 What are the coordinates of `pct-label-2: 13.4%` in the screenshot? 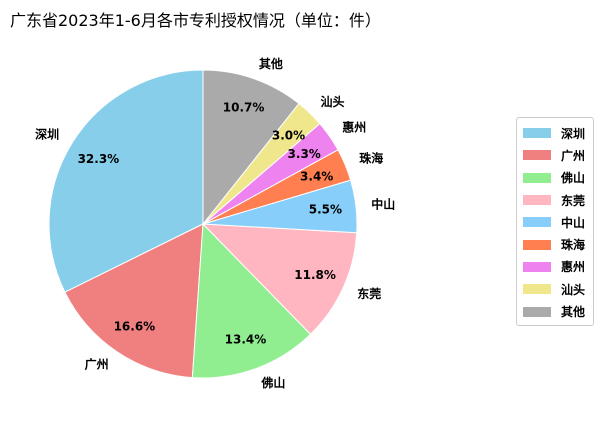 It's located at (246, 340).